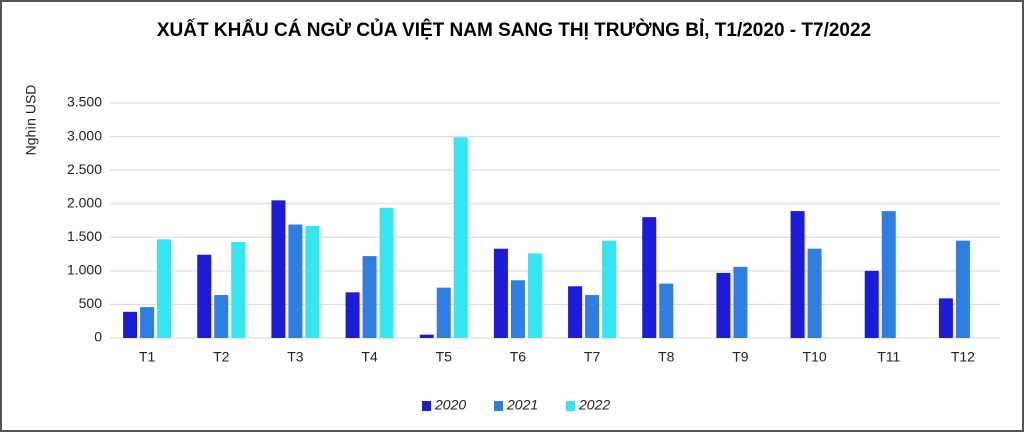 The width and height of the screenshot is (1024, 432). What do you see at coordinates (888, 357) in the screenshot?
I see `x-tick-label: T11` at bounding box center [888, 357].